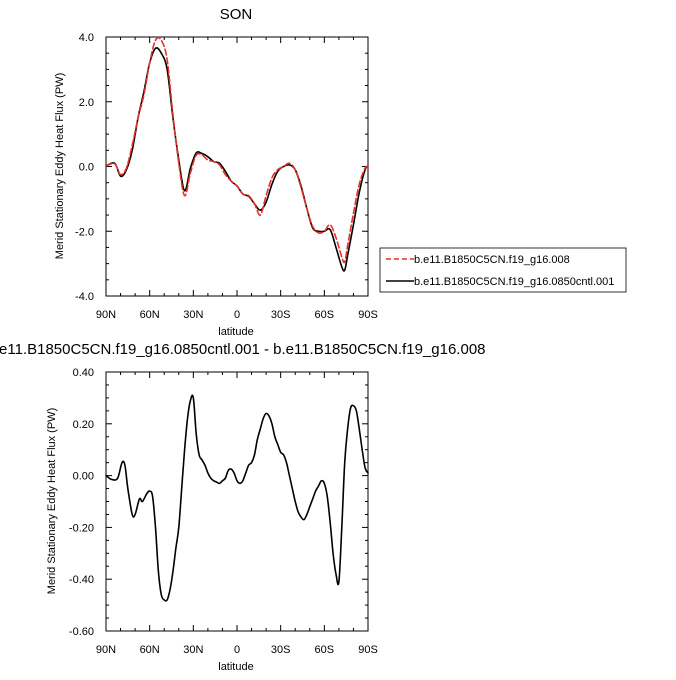 Image resolution: width=676 pixels, height=680 pixels. What do you see at coordinates (52, 501) in the screenshot?
I see `chart-bottom-y-axis-label: Merid Stationary Eddy Heat Flux (PW)` at bounding box center [52, 501].